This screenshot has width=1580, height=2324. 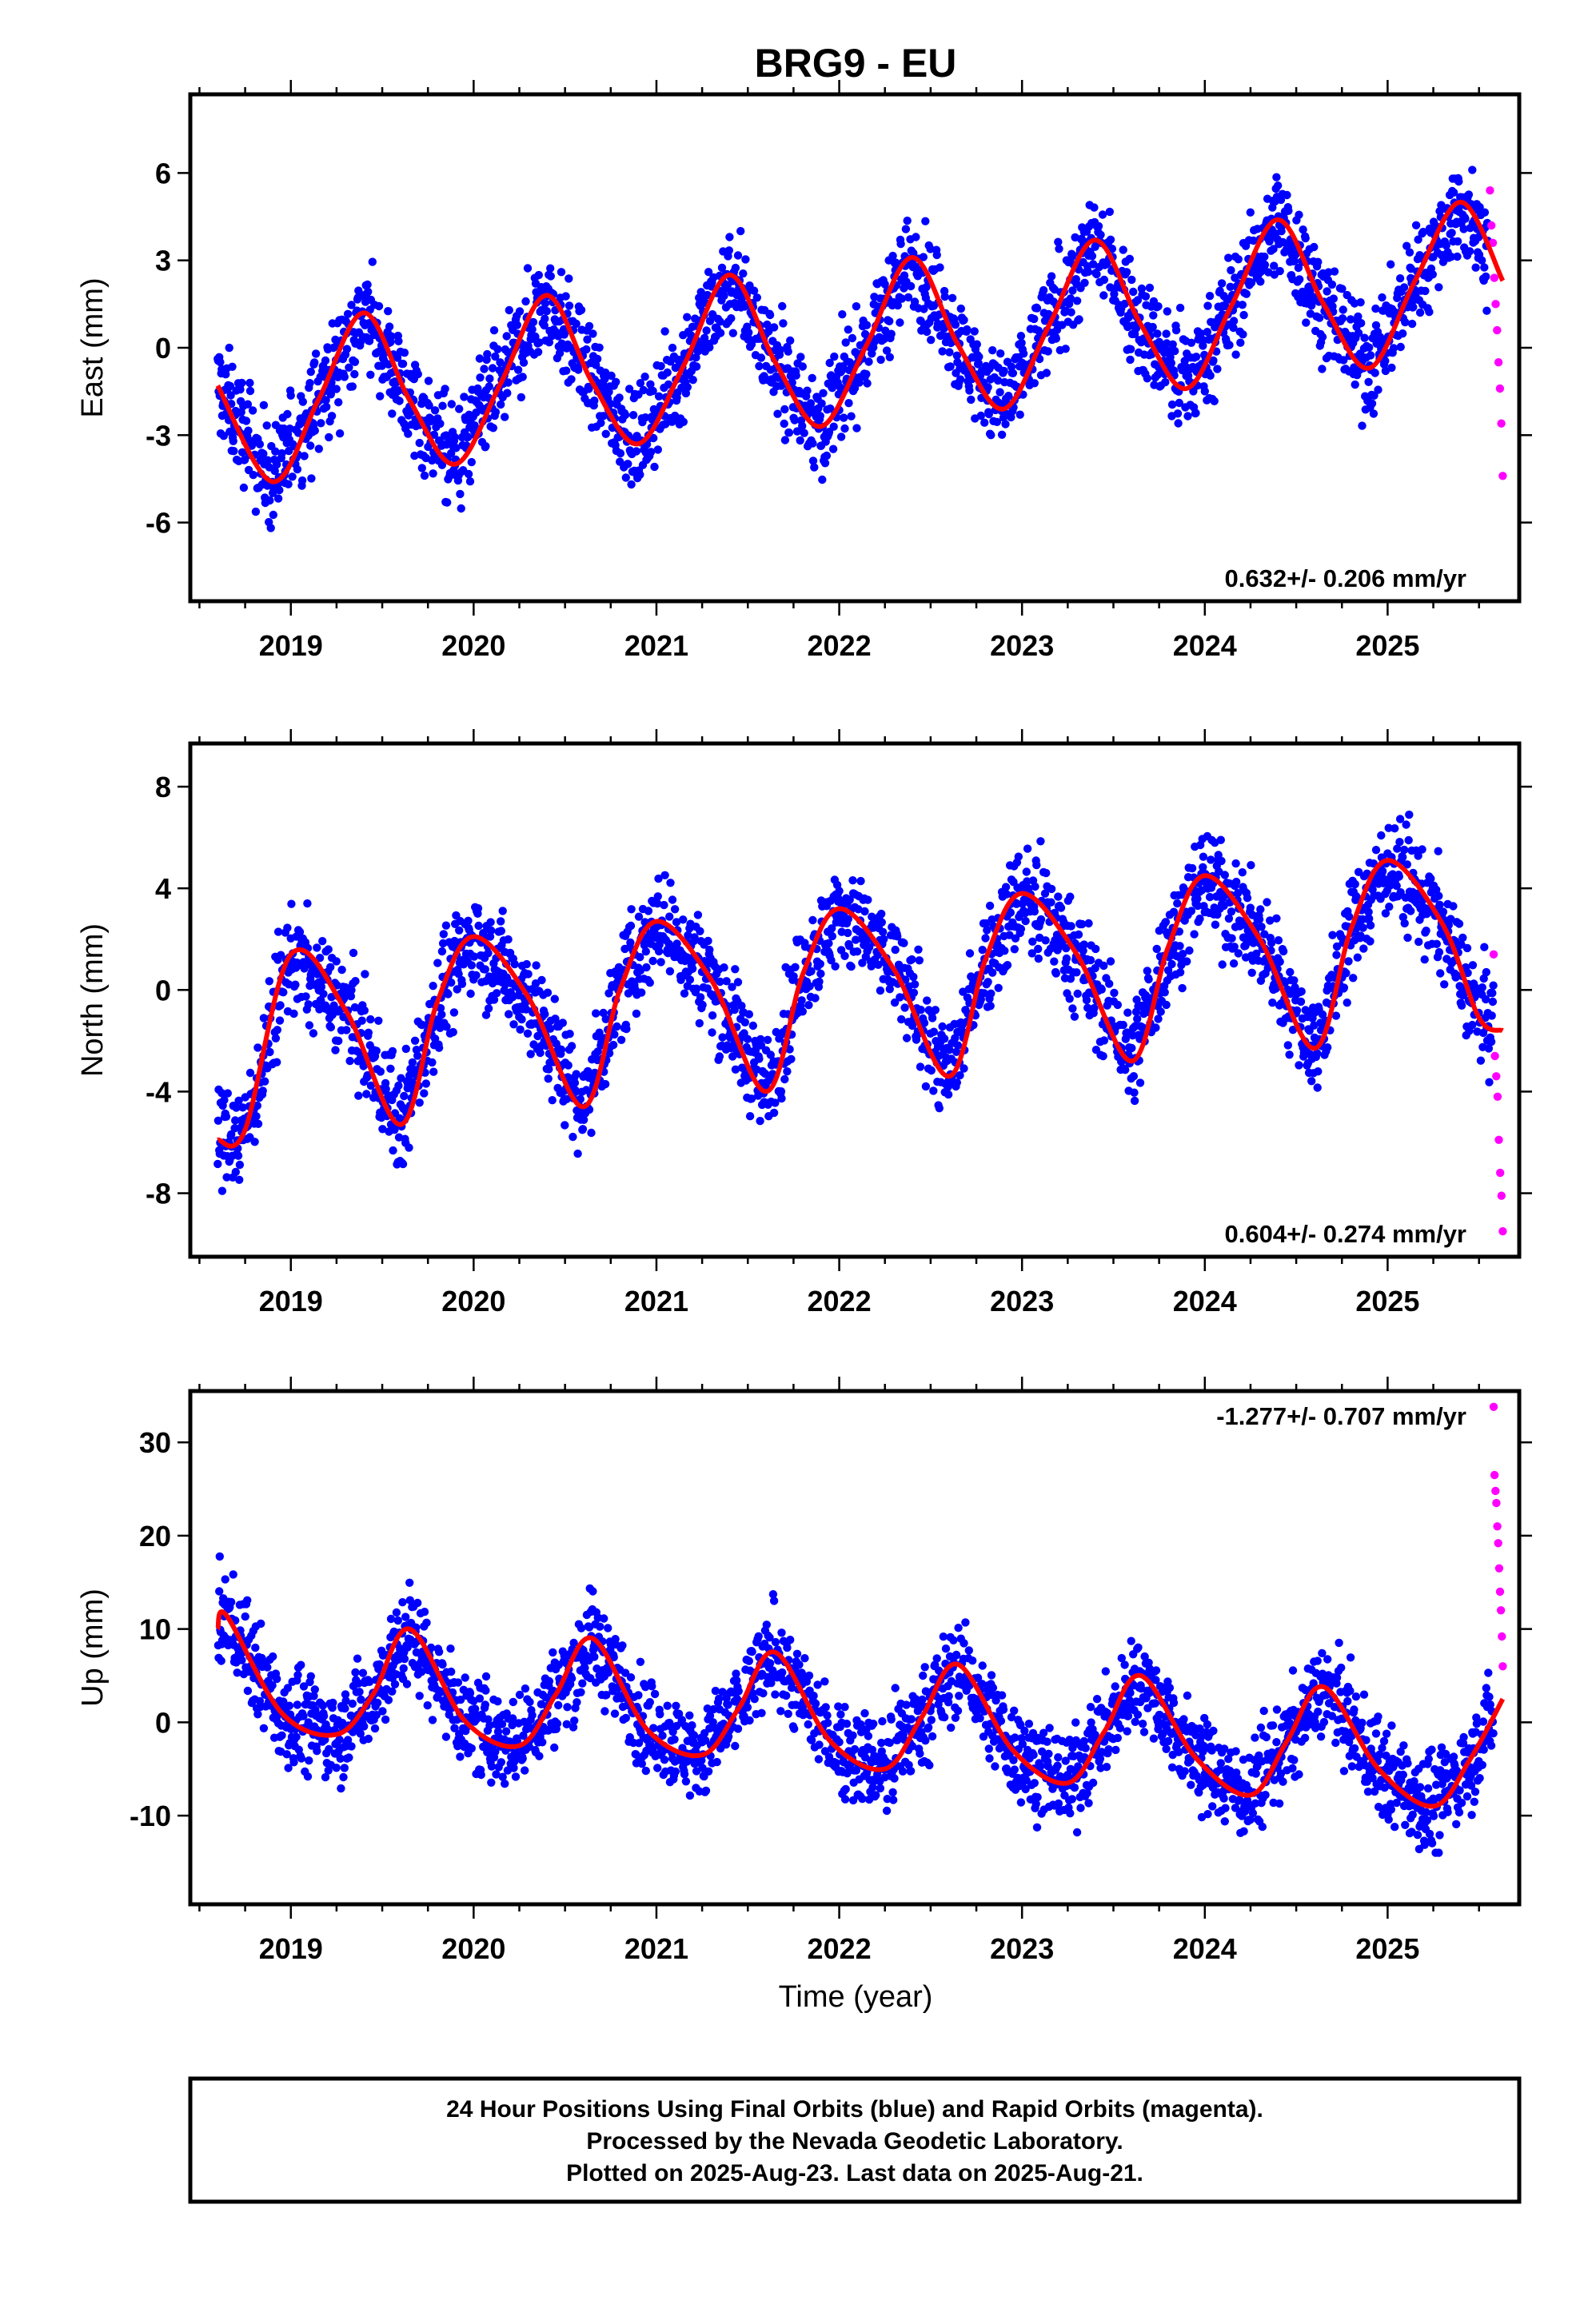 I want to click on data-points, so click(x=860, y=1023).